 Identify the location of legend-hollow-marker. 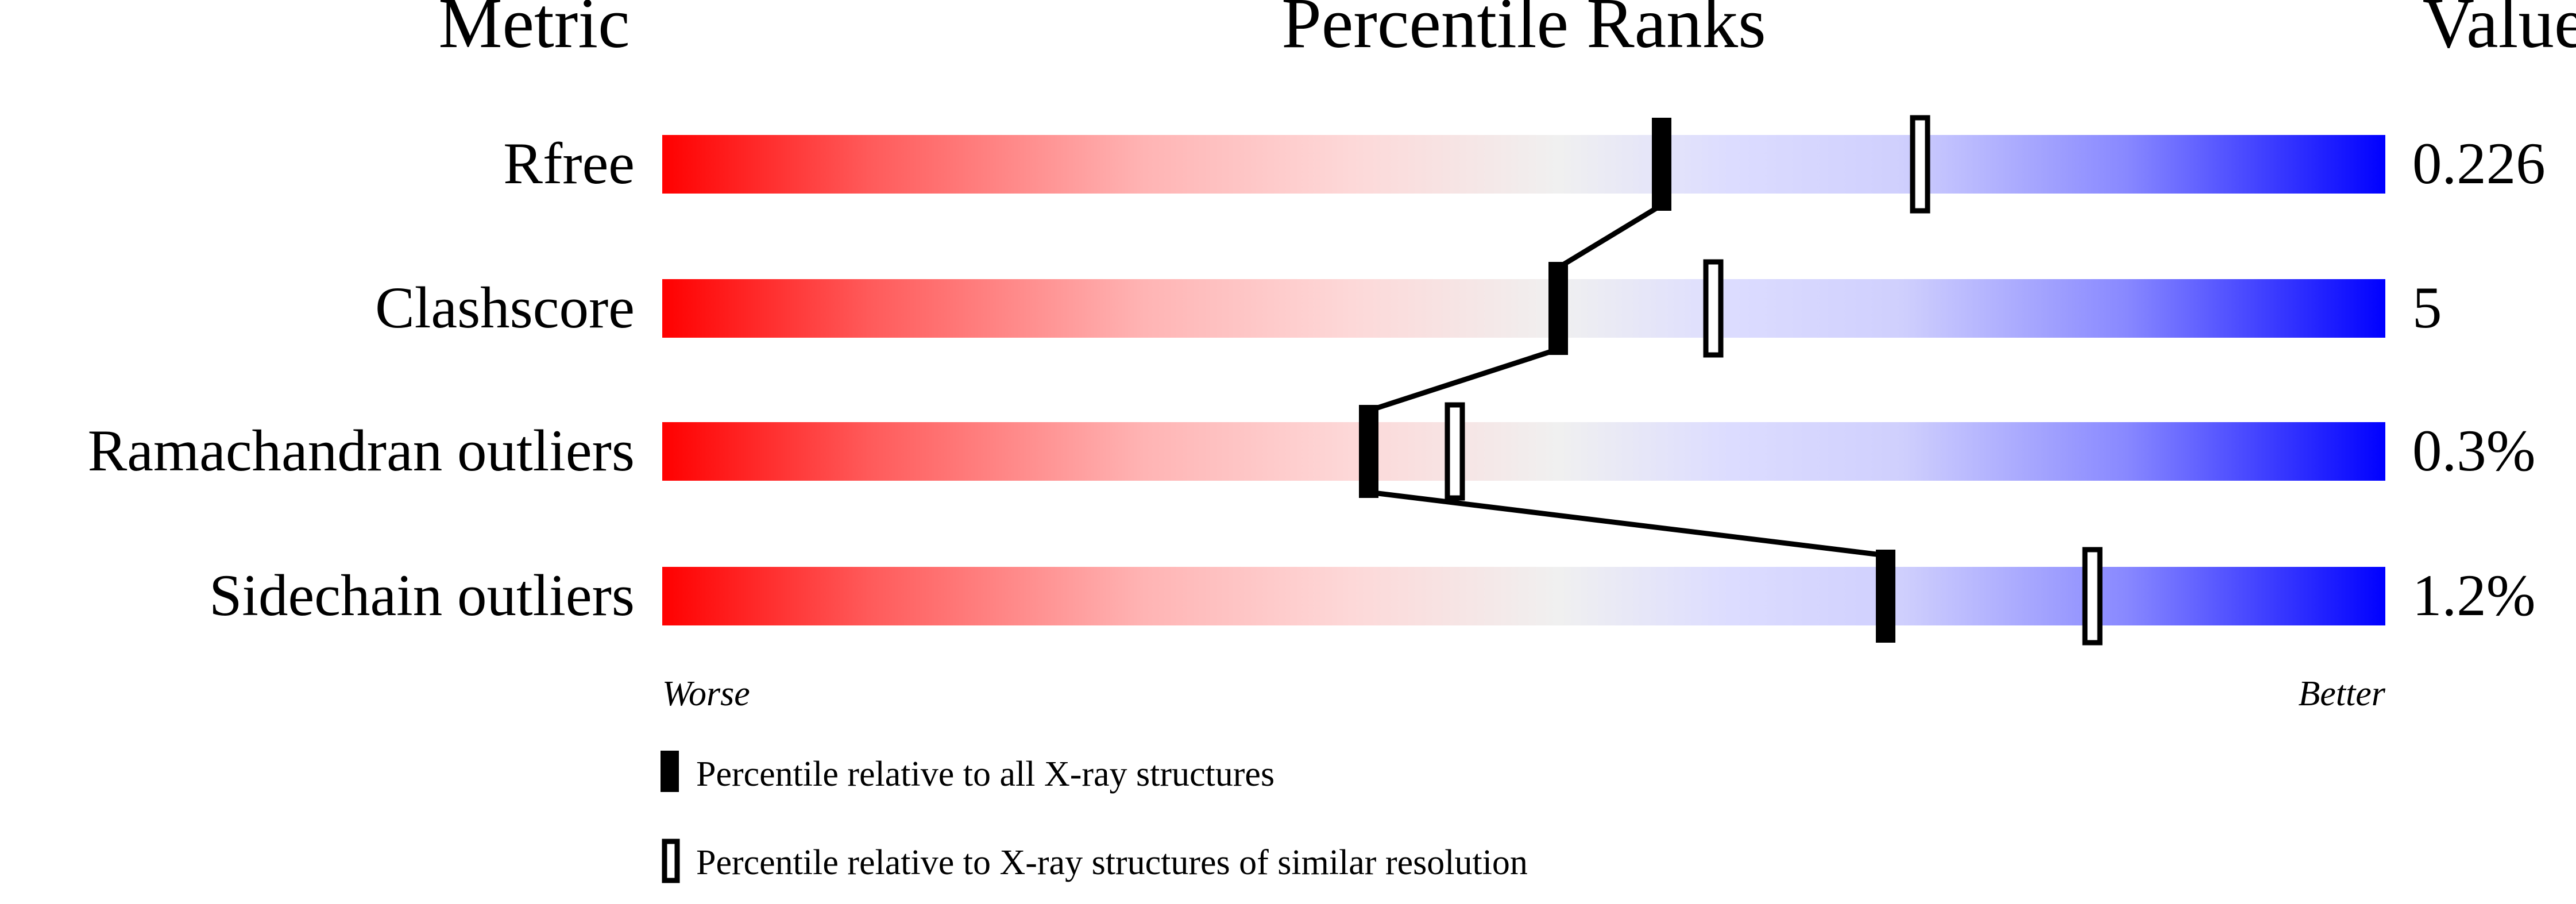
(671, 861).